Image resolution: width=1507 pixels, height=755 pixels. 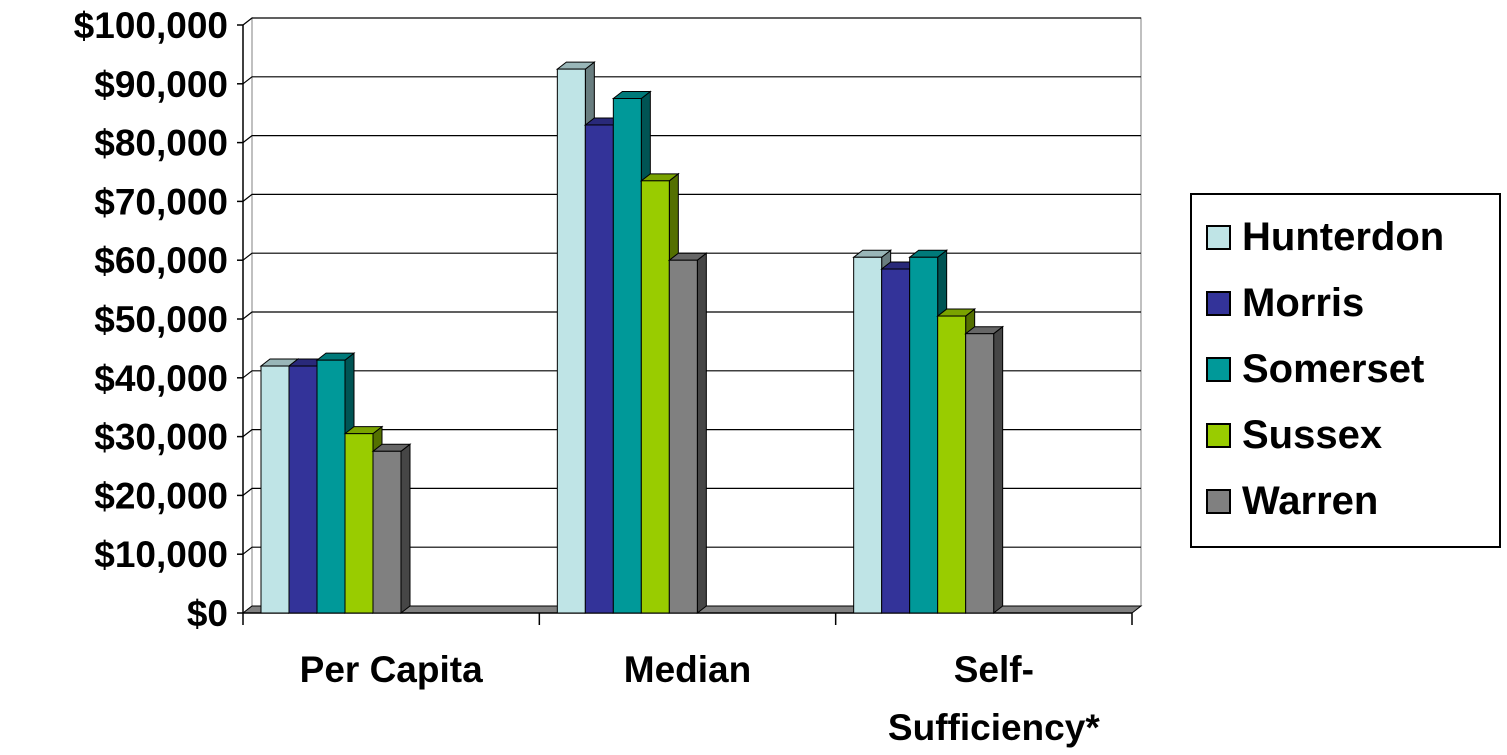 I want to click on y-tick-label: $0, so click(x=207, y=613).